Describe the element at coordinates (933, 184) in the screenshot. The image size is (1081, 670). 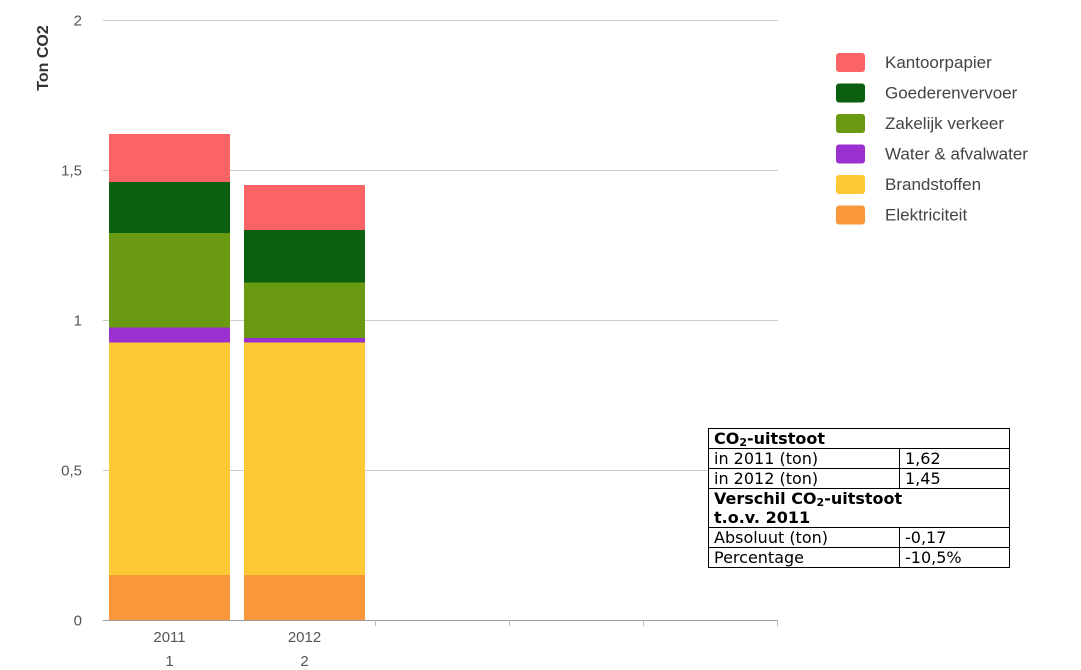
I see `legend-label: Brandstoffen` at that location.